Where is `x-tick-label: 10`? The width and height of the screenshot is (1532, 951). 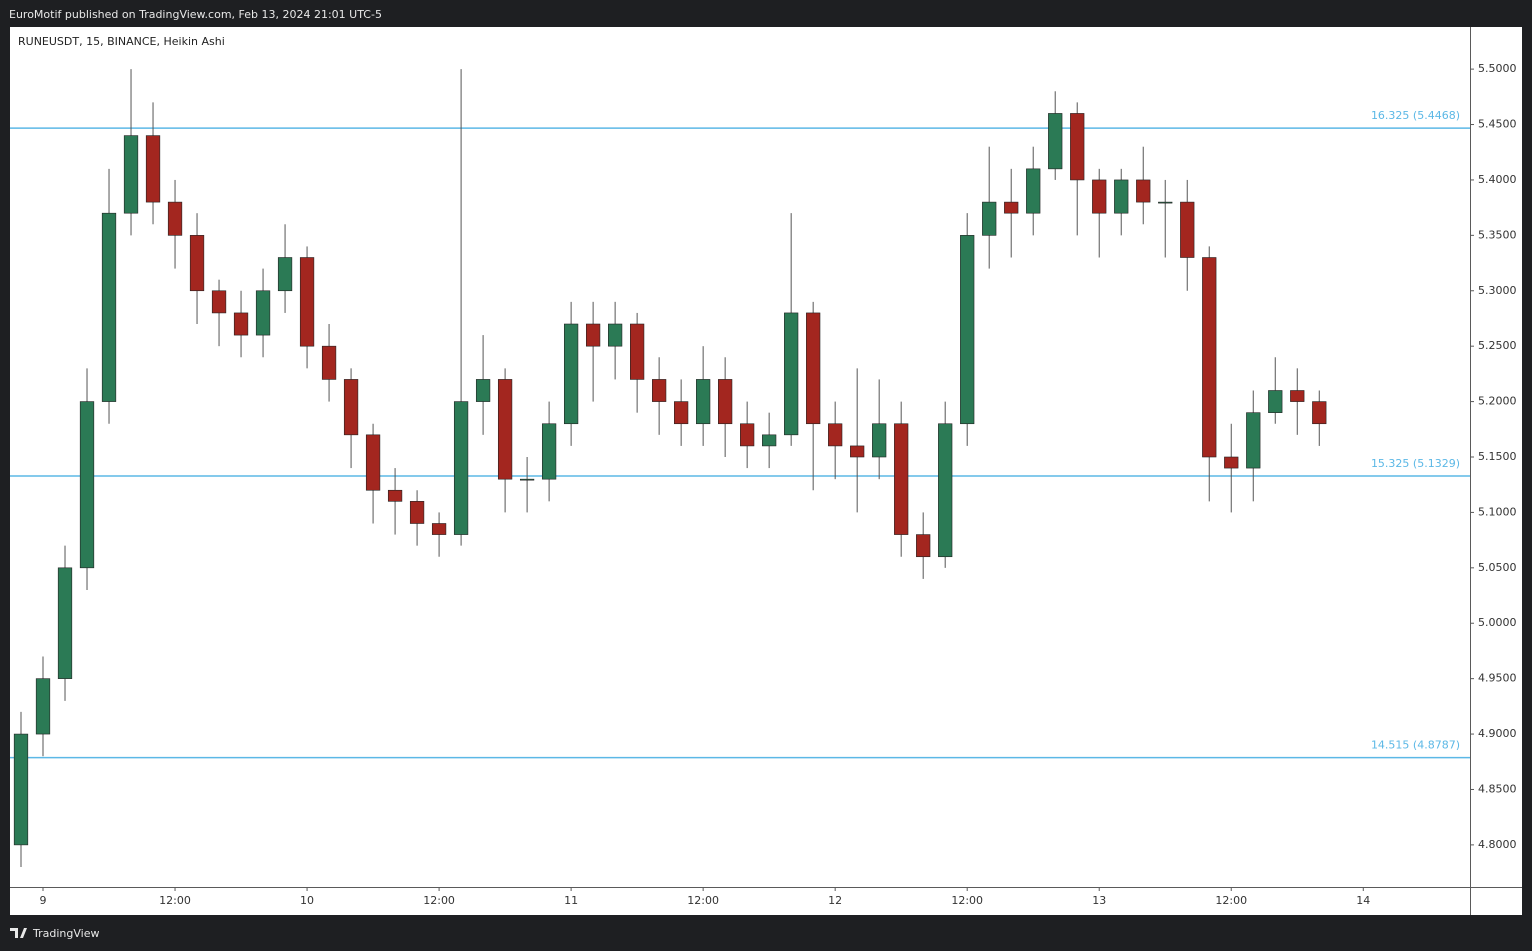
x-tick-label: 10 is located at coordinates (307, 900).